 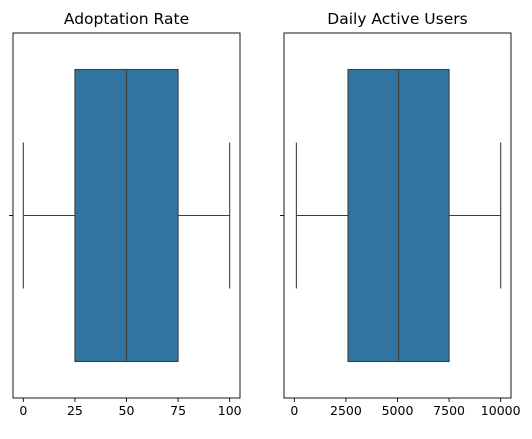 I want to click on chart-title: Daily Active Users, so click(x=397, y=19).